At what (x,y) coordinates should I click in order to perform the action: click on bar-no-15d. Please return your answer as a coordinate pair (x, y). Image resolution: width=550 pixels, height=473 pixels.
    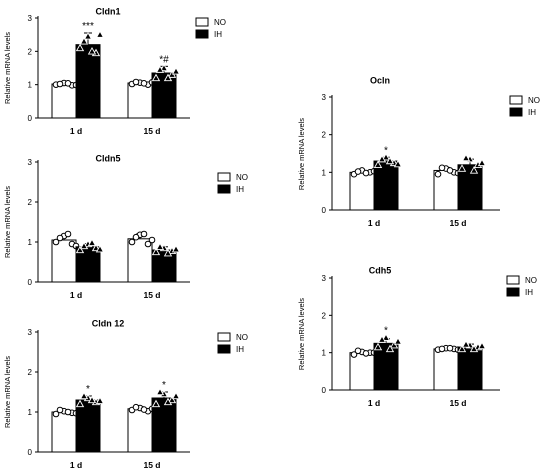
    Looking at the image, I should click on (446, 369).